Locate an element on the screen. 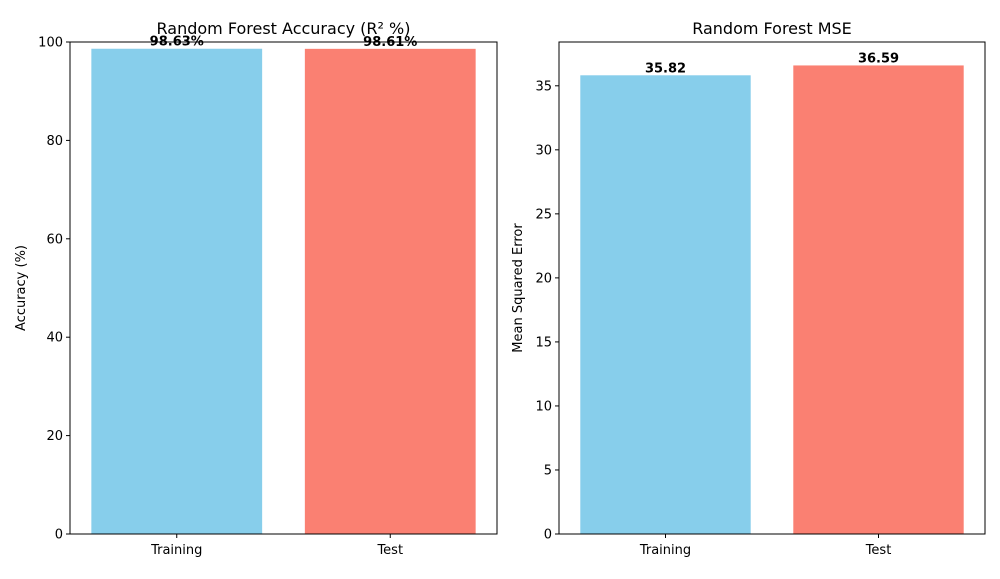  accuracy-y-tick-label: 60 is located at coordinates (54, 239).